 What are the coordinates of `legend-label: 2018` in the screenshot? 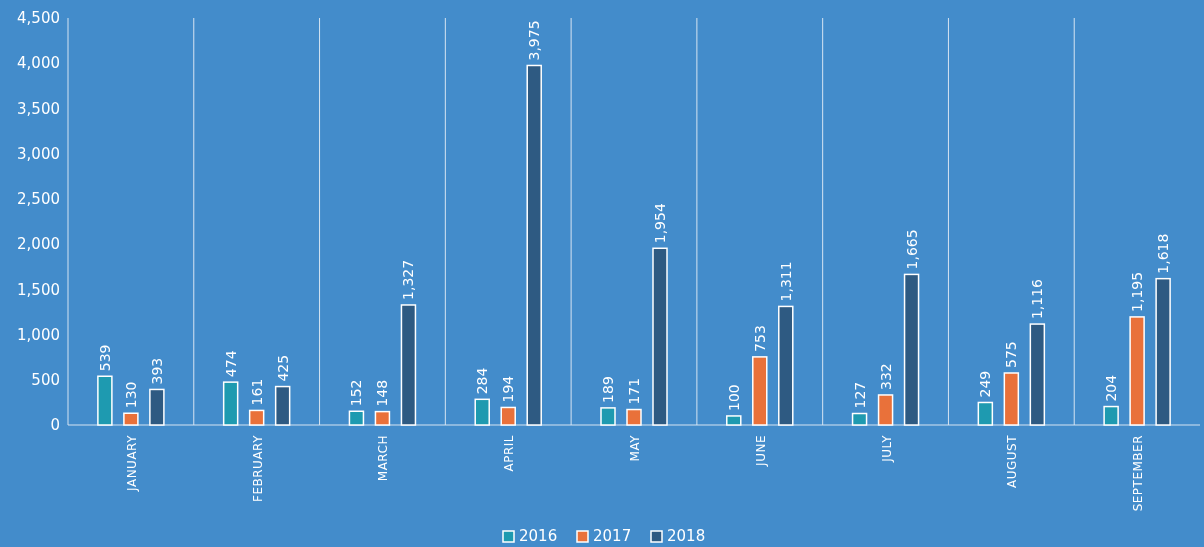 It's located at (686, 536).